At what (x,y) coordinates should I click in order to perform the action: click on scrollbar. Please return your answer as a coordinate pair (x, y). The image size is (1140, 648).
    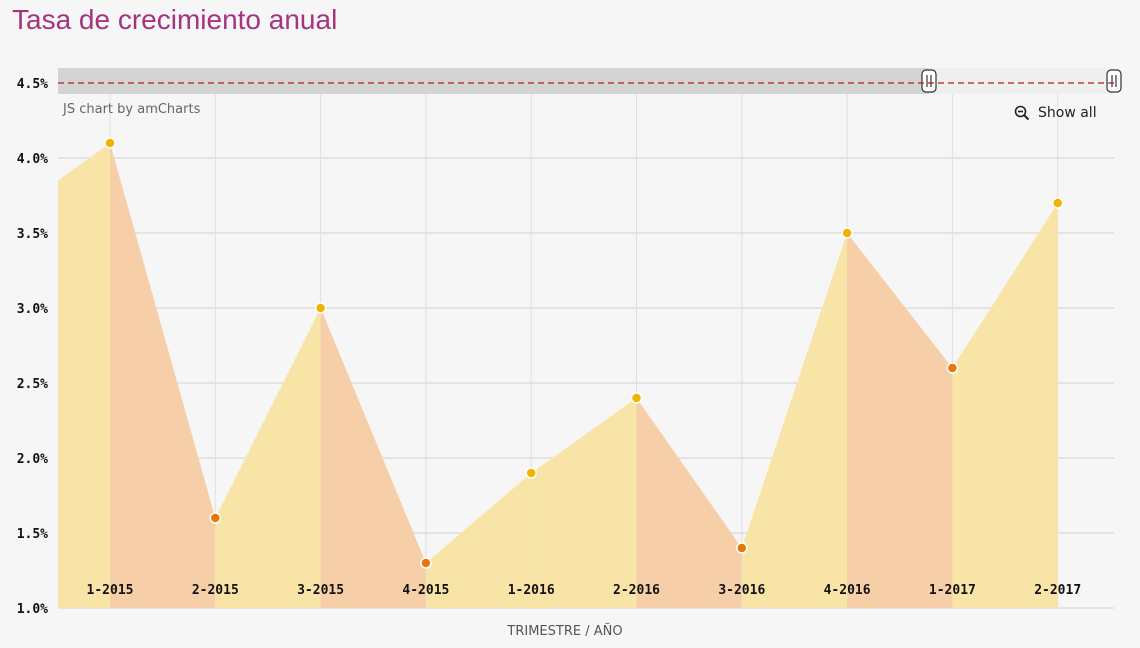
    Looking at the image, I should click on (590, 81).